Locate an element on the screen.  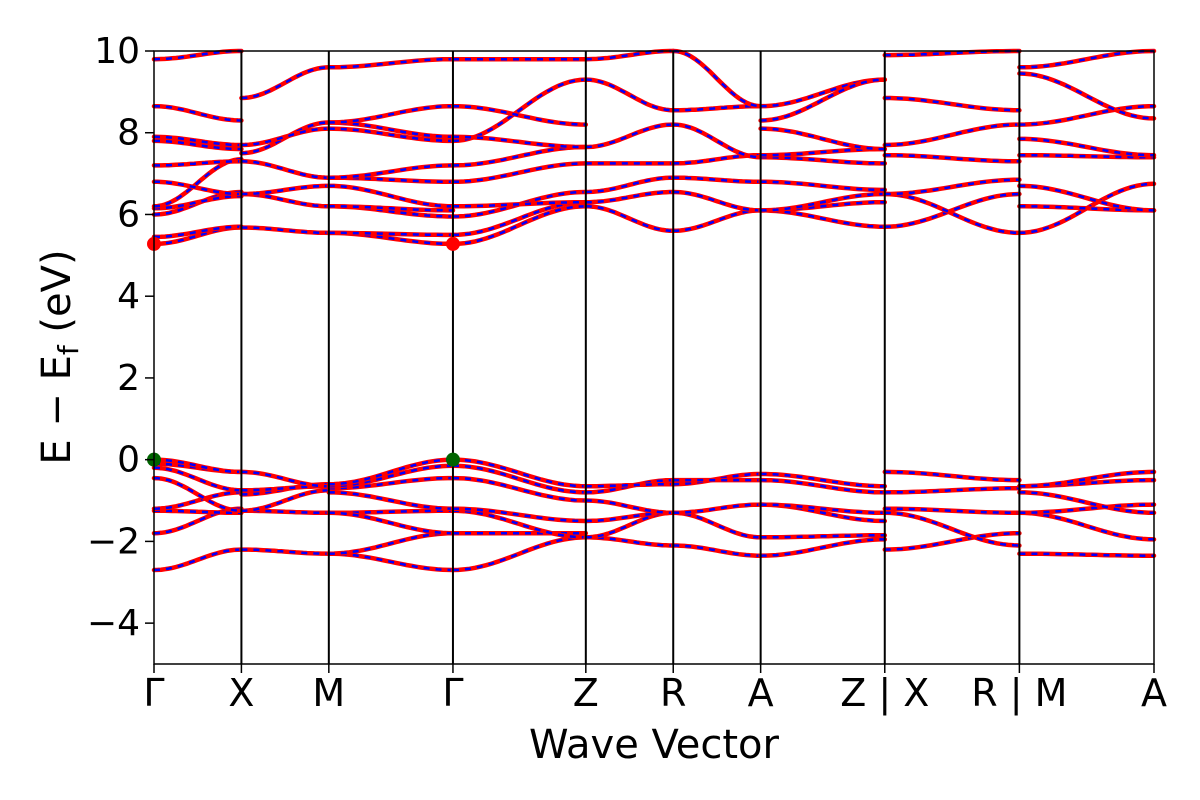
x-tick-label-4: Z is located at coordinates (586, 693).